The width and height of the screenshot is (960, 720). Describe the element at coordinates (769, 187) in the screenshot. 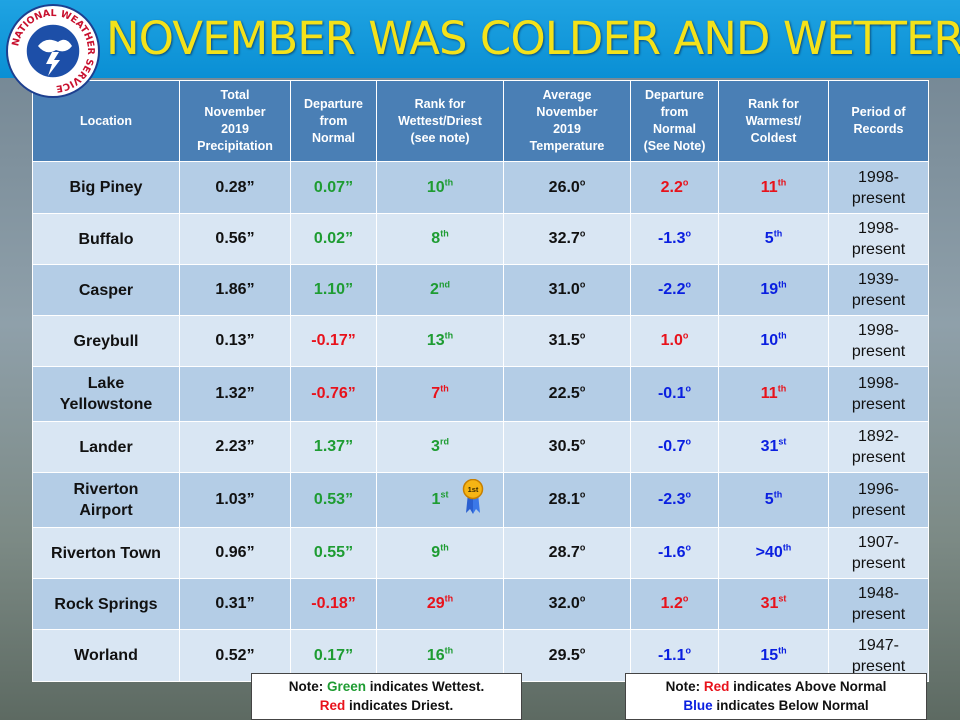

I see `temp-rank-value: 11` at that location.